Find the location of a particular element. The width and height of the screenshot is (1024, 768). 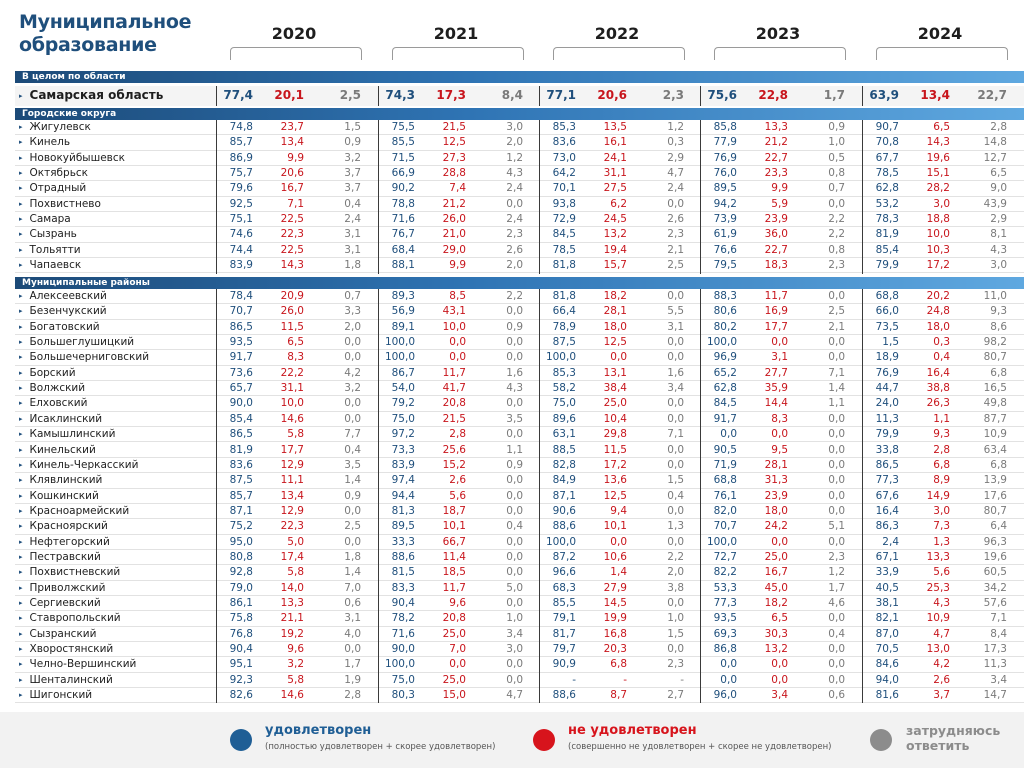

value-cell: 76,9 is located at coordinates (725, 157).